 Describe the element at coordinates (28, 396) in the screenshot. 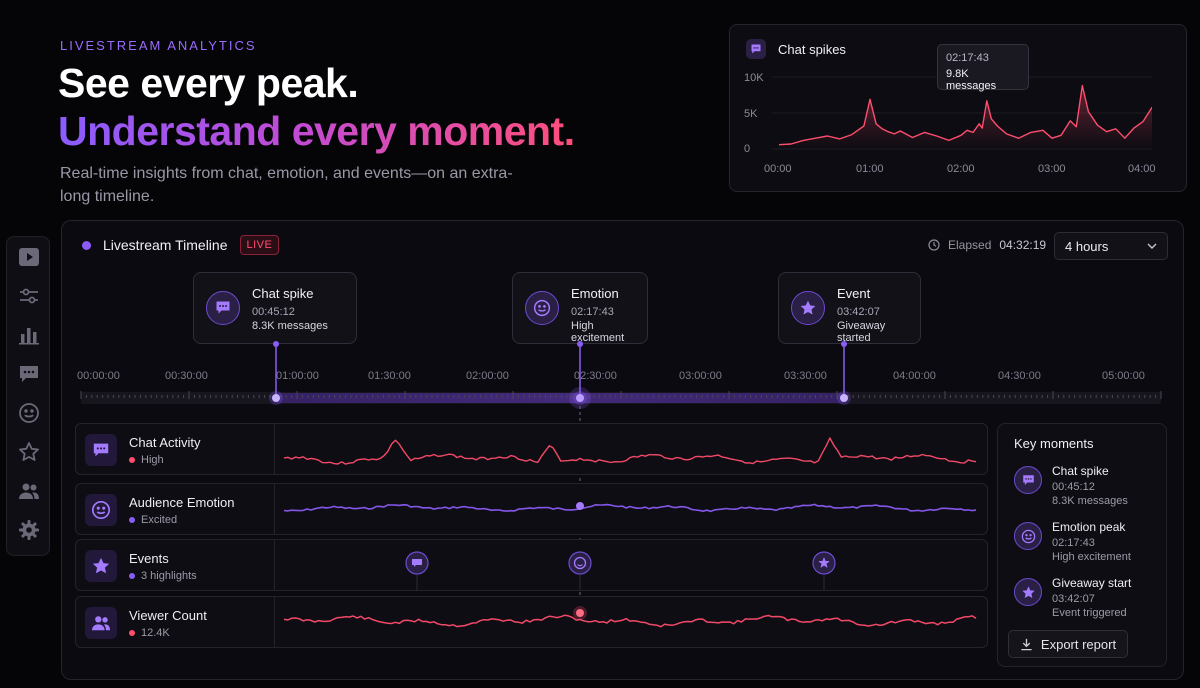

I see `left-toolbar` at that location.